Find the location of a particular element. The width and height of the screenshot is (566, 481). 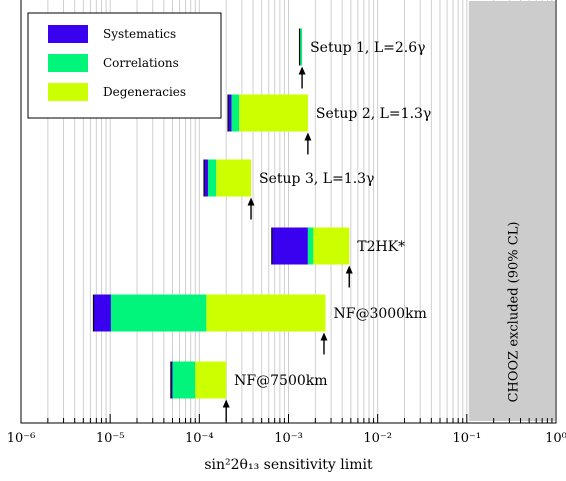

bar-label: Setup 2, L=1.3γ is located at coordinates (373, 114).